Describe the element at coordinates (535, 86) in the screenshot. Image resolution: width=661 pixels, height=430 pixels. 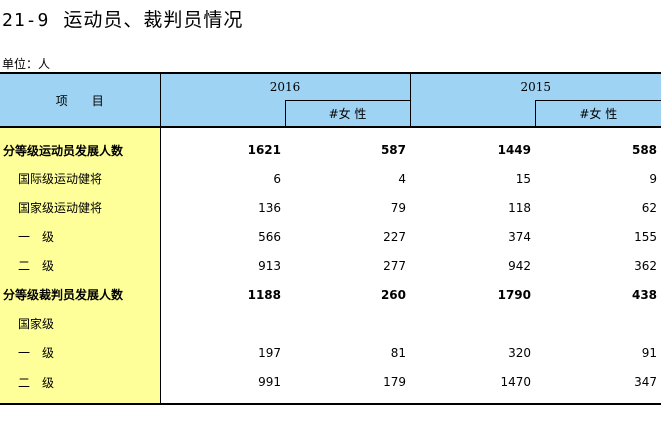
I see `header-year-2015: 2015` at that location.